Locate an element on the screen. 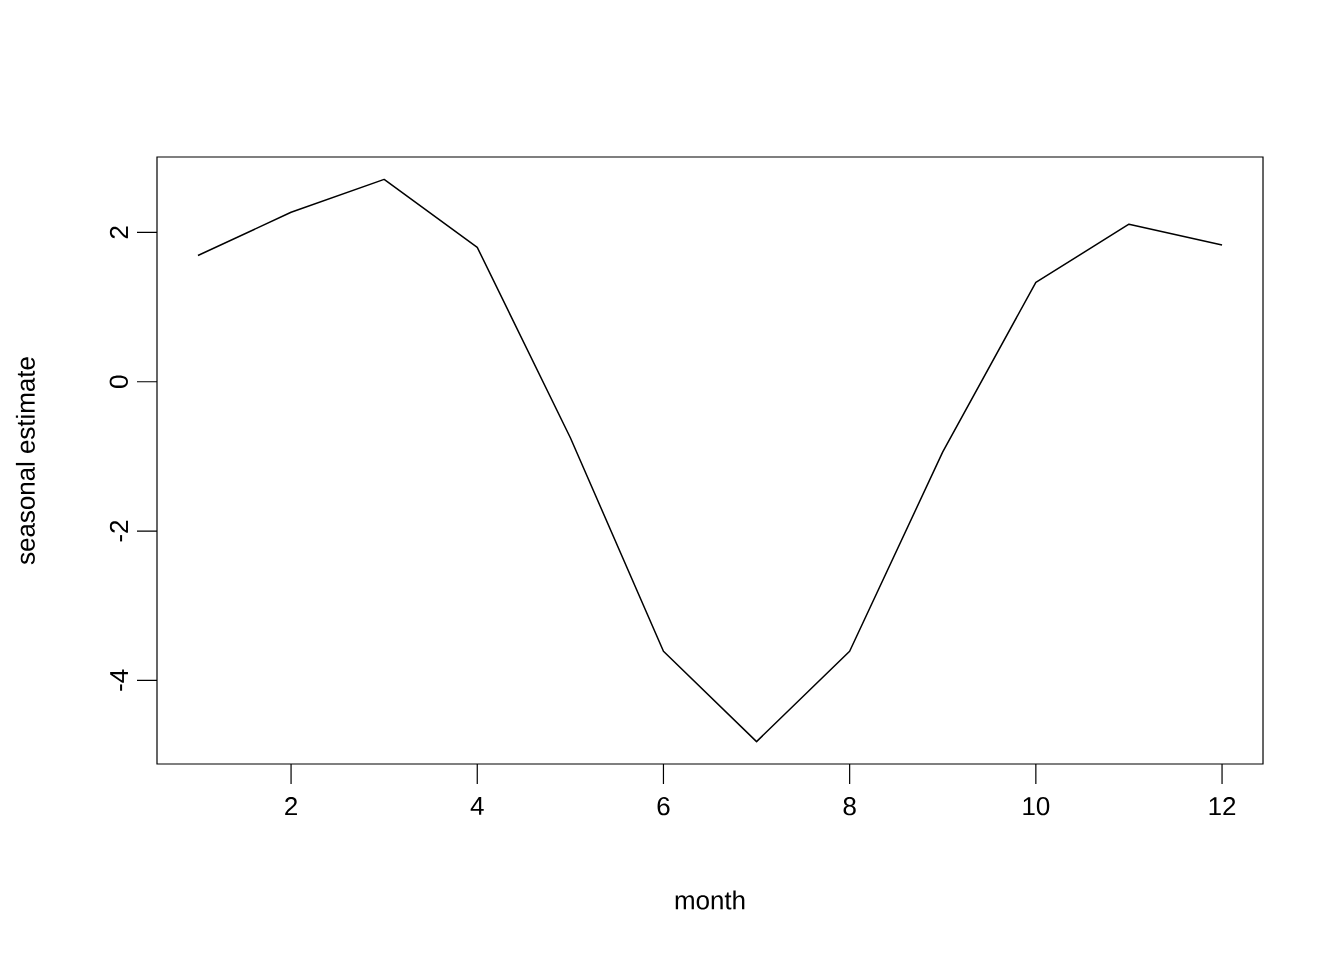 The image size is (1344, 960). y-tick-label: 0 is located at coordinates (118, 381).